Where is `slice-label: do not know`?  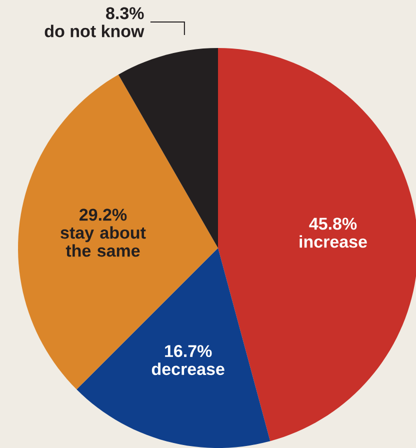 slice-label: do not know is located at coordinates (94, 31).